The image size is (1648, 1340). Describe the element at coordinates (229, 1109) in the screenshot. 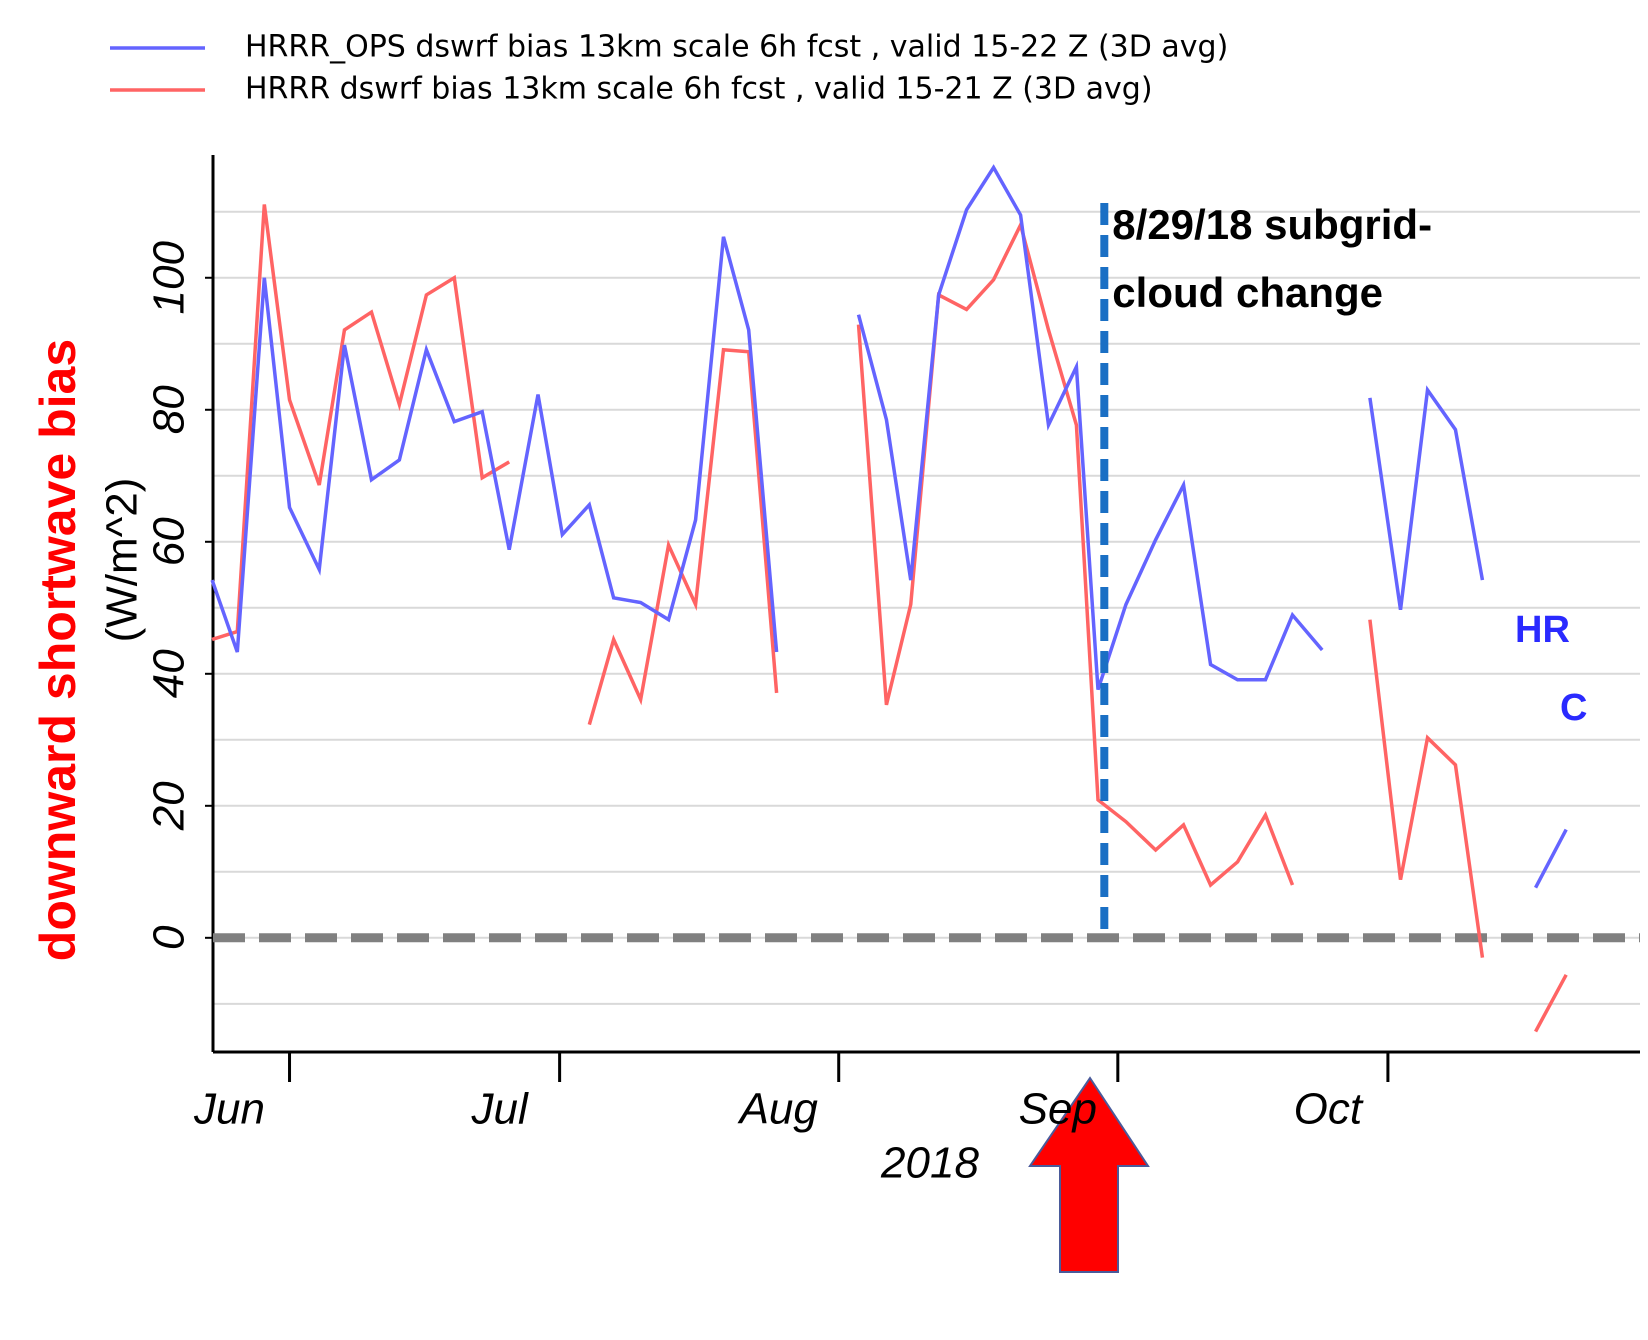

I see `x-tick-label: Jun` at that location.